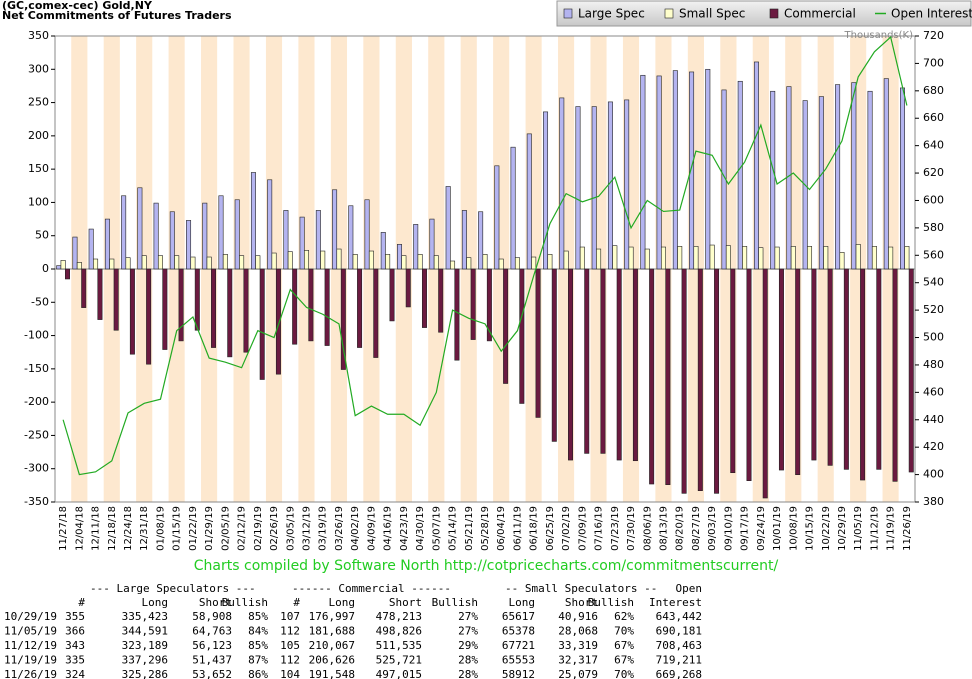 The width and height of the screenshot is (972, 679). I want to click on y-tick-label: -350, so click(36, 501).